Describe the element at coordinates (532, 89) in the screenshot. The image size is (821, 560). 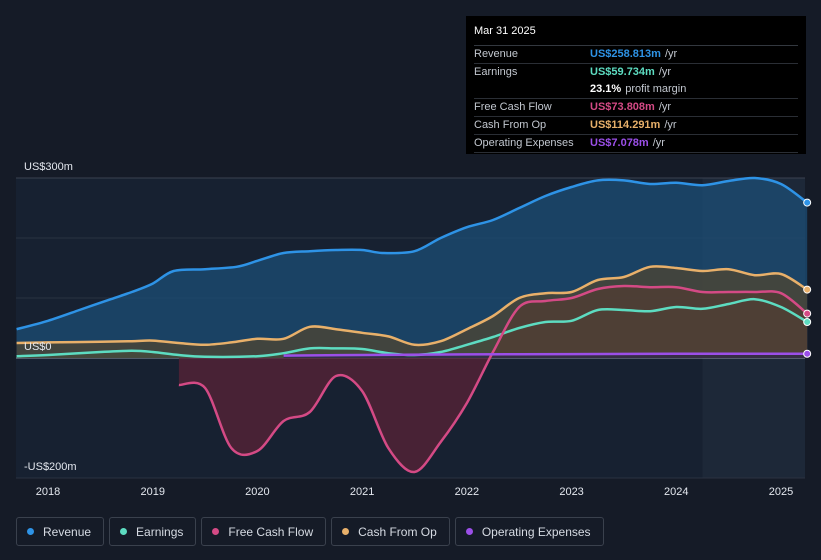
I see `tooltip-label` at that location.